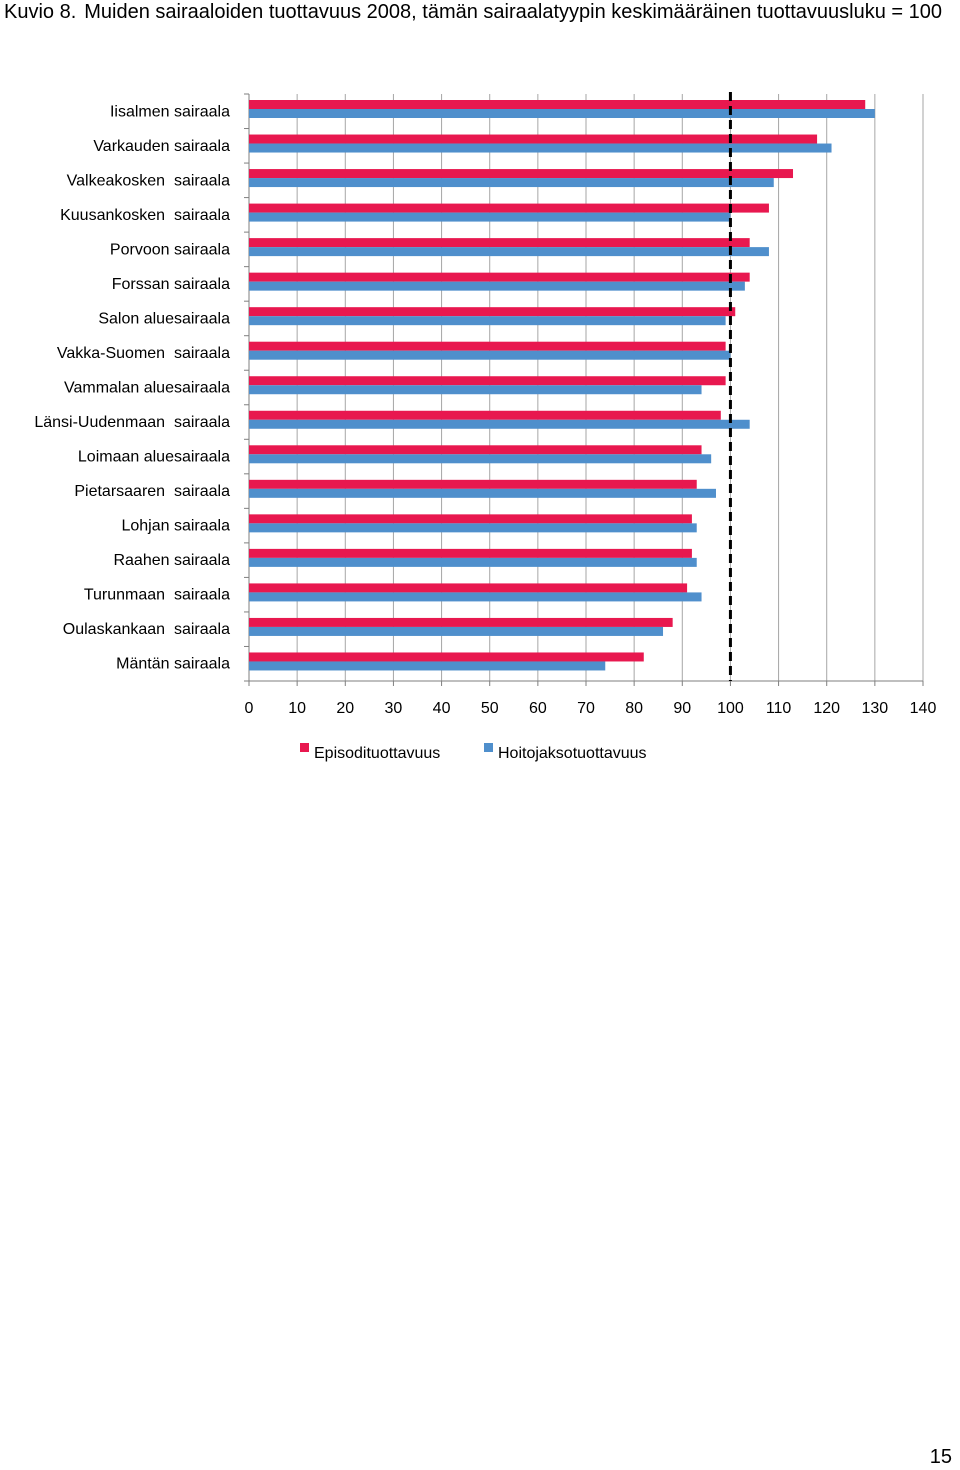  I want to click on x-tick-label: 140, so click(923, 708).